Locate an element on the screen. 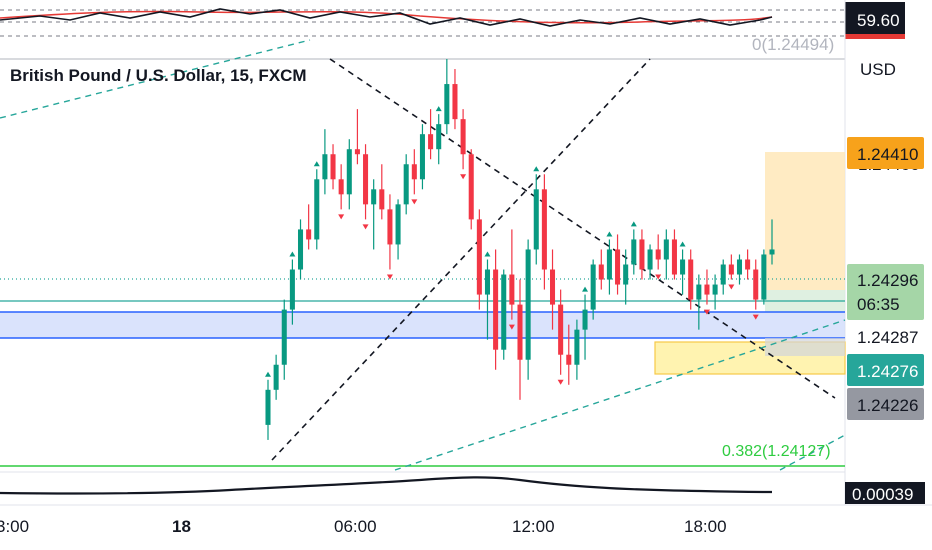  fib-level-label: 0.382(1.24127) is located at coordinates (776, 451).